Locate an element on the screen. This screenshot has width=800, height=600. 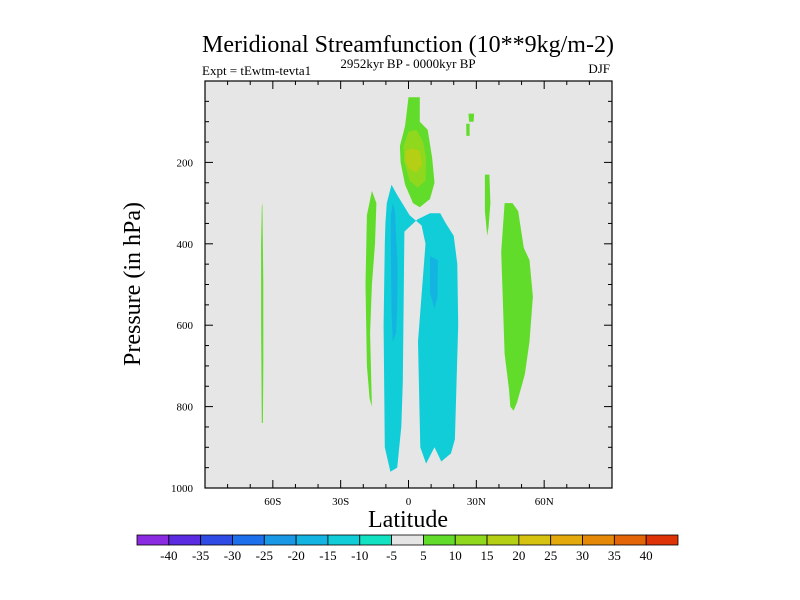
region-lat-65-positive is located at coordinates (262, 313).